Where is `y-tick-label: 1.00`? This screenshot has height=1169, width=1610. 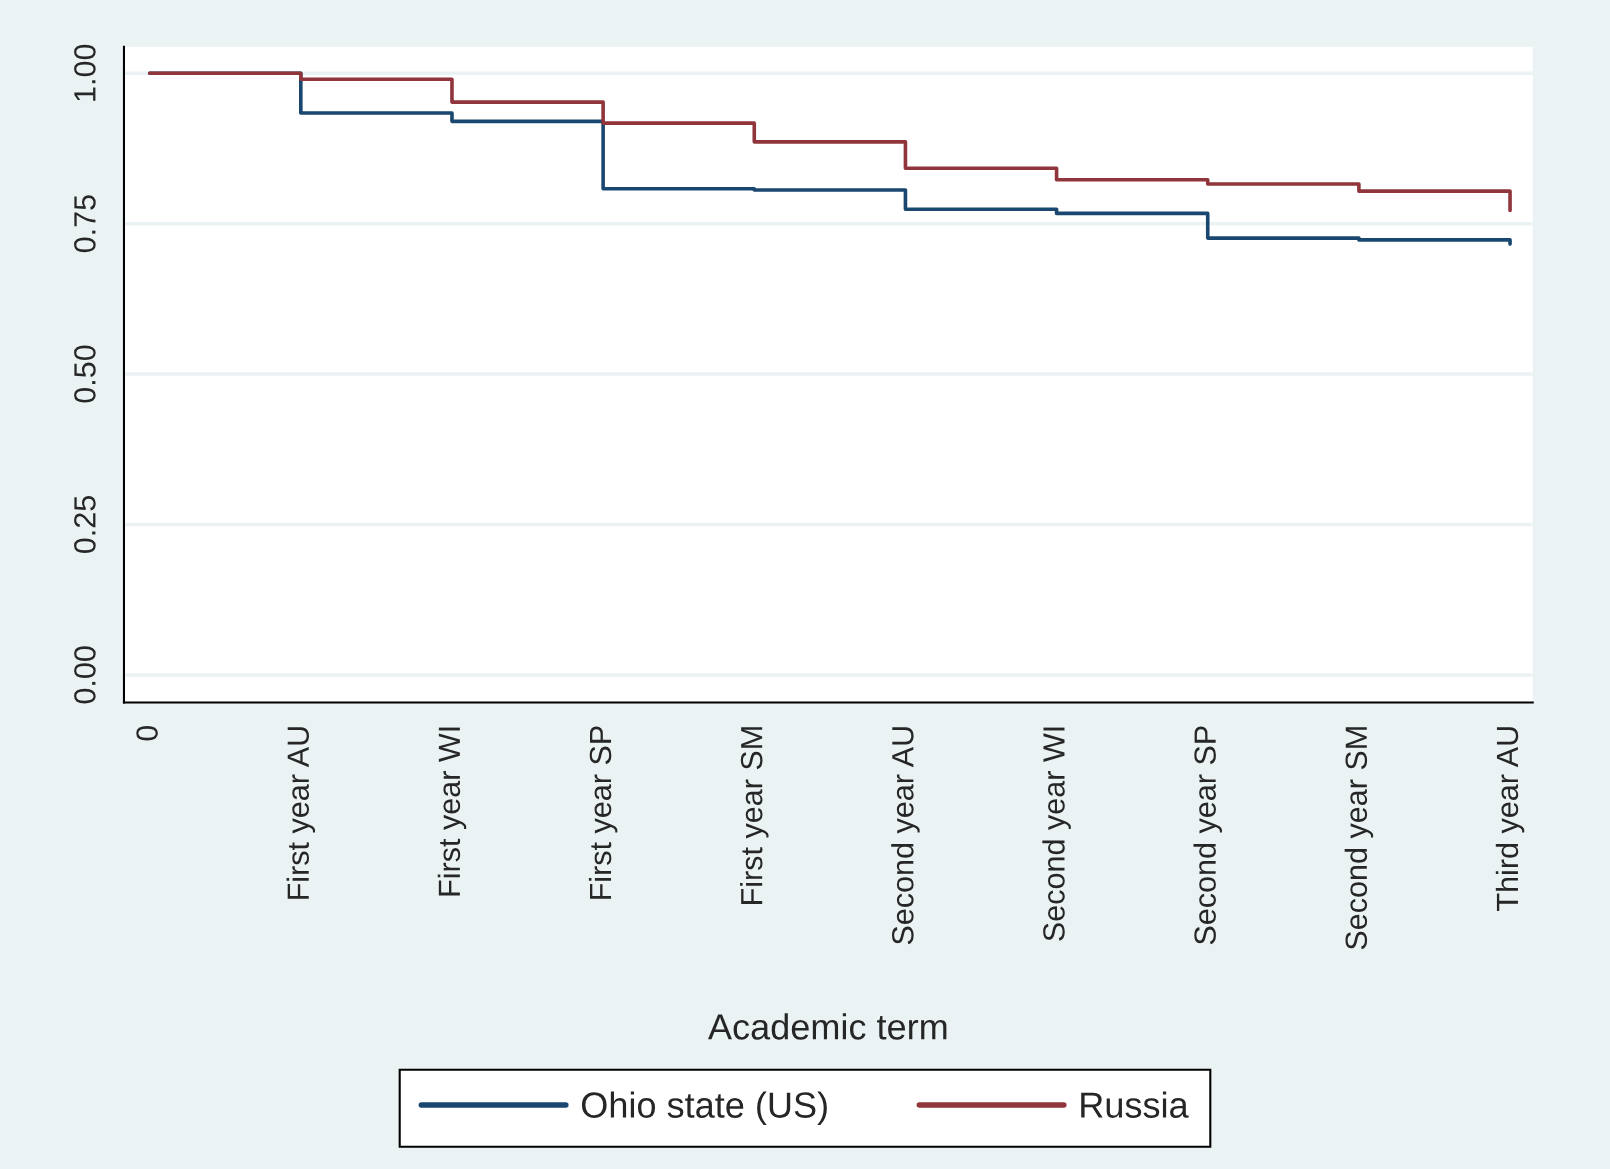
y-tick-label: 1.00 is located at coordinates (85, 72).